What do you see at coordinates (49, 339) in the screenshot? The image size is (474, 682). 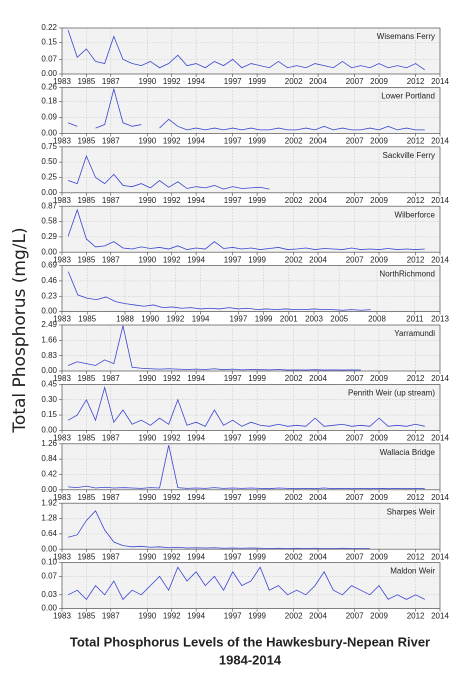 I see `y-tick-label: 1.66` at bounding box center [49, 339].